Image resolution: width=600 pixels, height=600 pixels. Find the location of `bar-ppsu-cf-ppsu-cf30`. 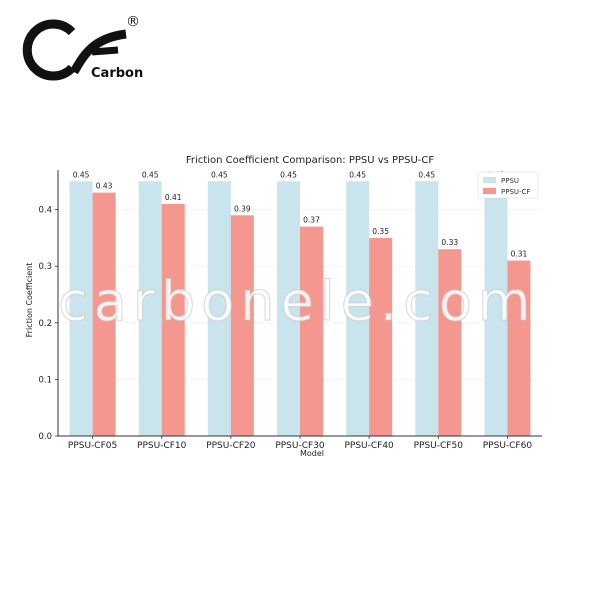

bar-ppsu-cf-ppsu-cf30 is located at coordinates (311, 331).